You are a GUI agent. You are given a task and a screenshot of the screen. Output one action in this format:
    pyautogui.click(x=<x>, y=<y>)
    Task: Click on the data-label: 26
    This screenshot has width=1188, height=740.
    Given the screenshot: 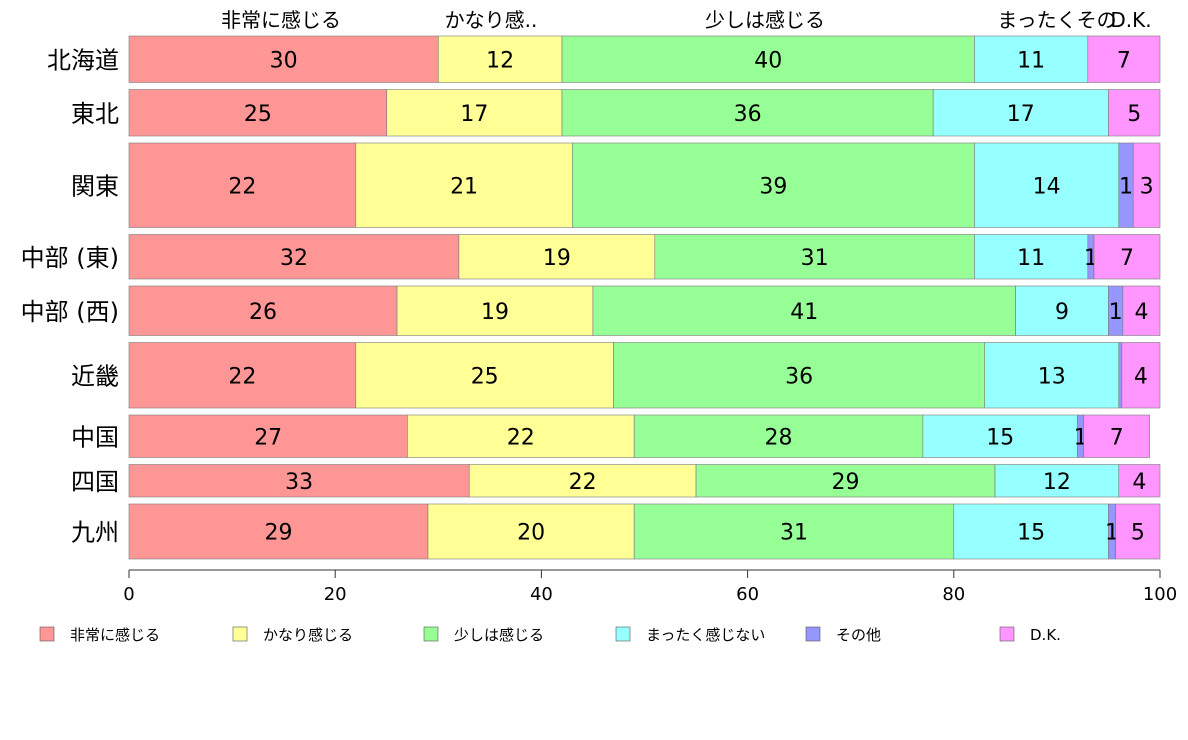 What is the action you would take?
    pyautogui.click(x=263, y=312)
    